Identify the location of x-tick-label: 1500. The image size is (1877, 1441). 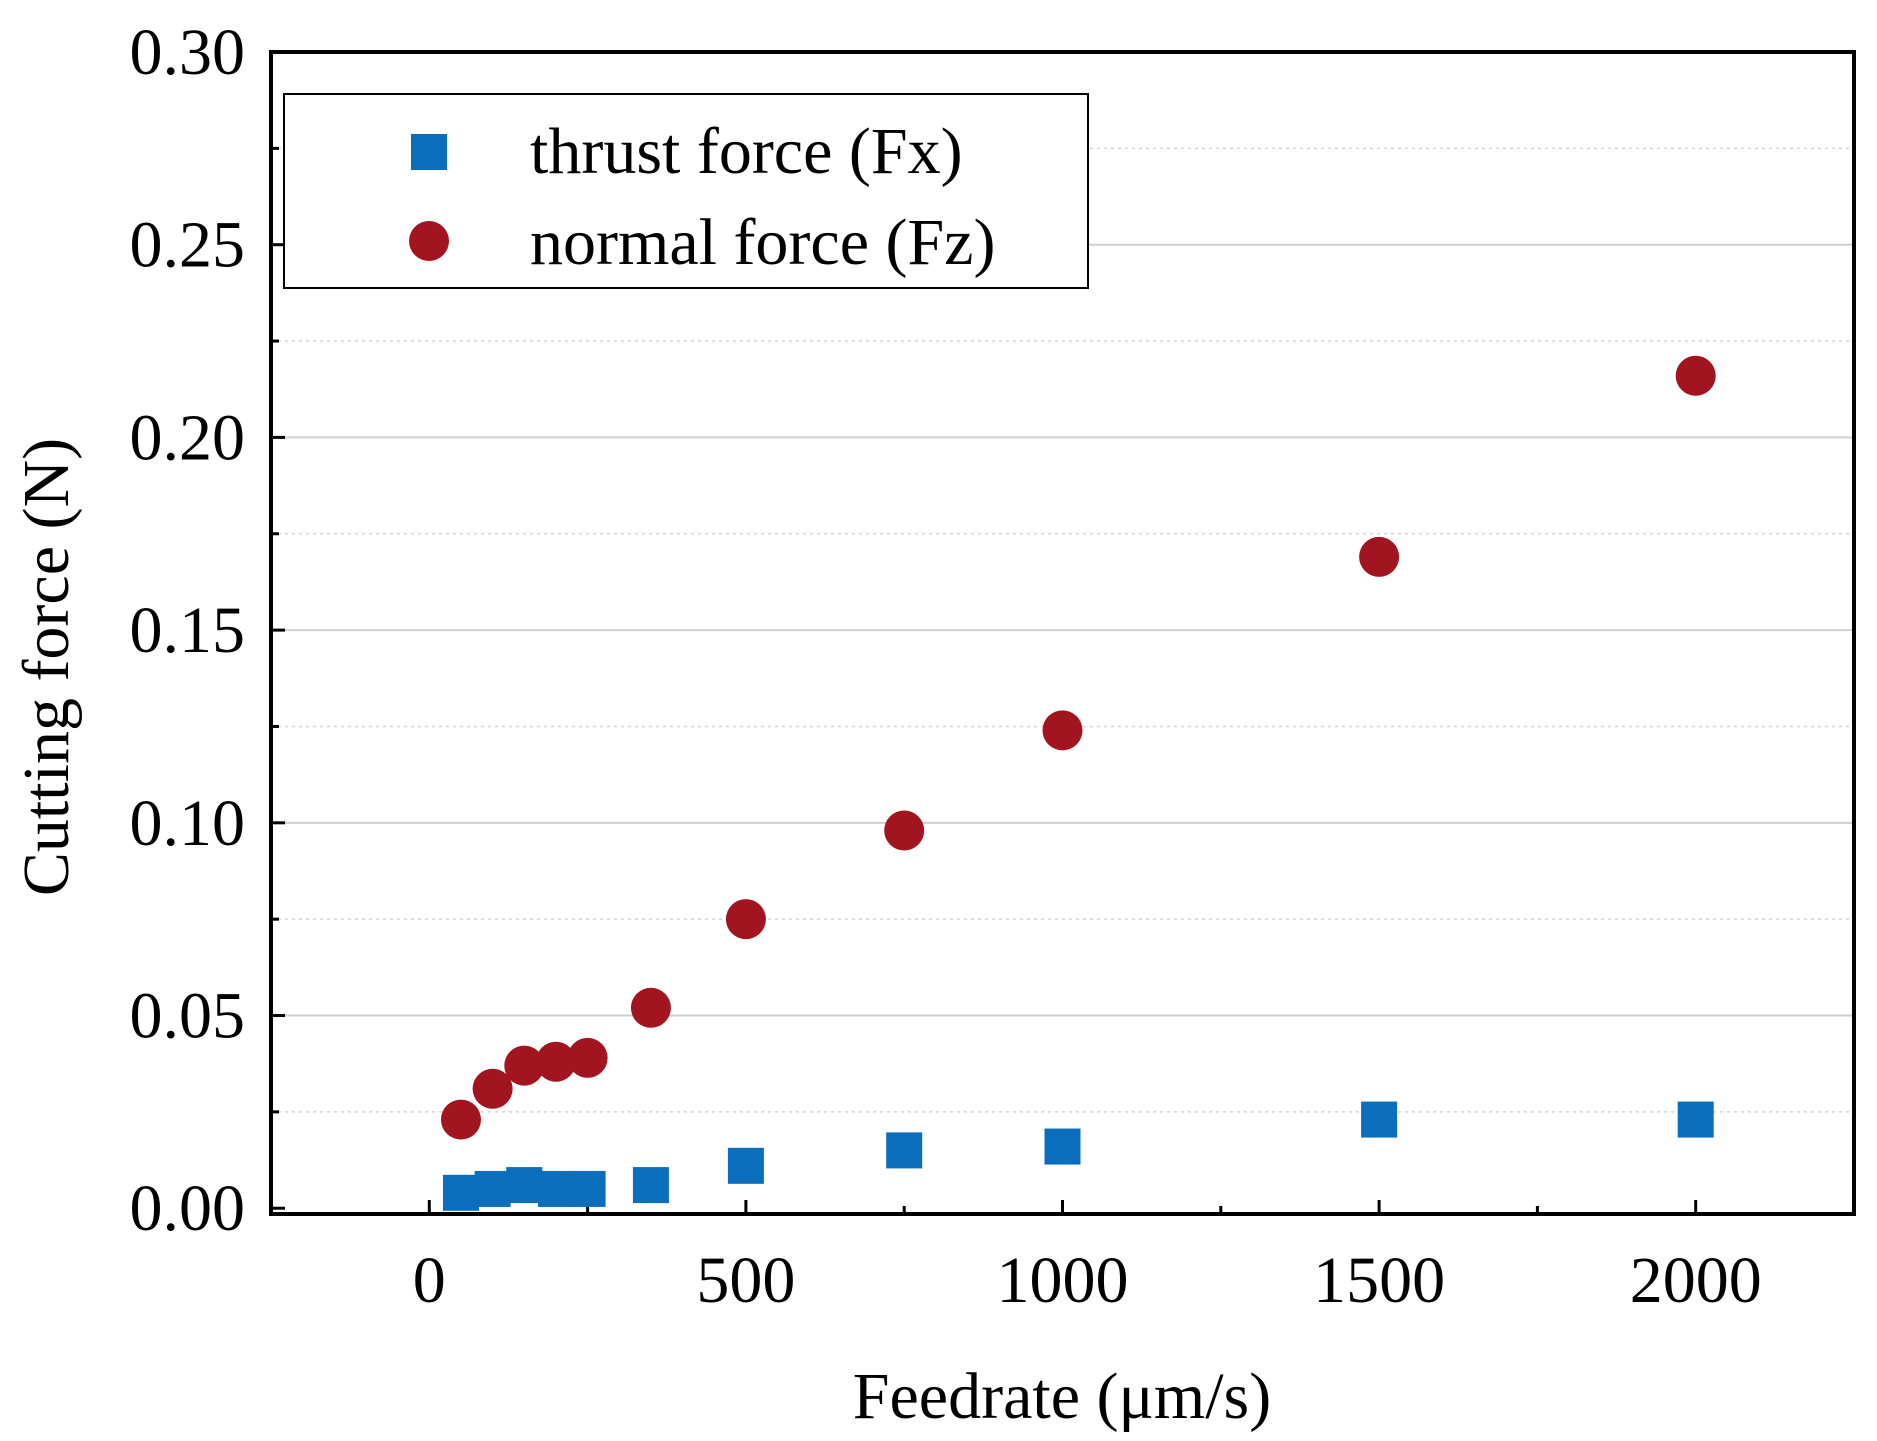
(1379, 1280).